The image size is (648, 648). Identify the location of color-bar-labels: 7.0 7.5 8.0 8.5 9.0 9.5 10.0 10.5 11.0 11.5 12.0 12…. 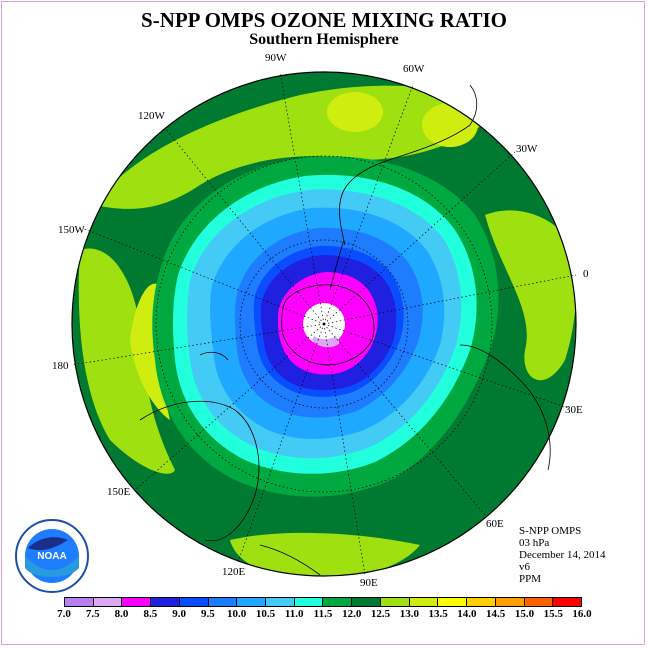
(324, 615).